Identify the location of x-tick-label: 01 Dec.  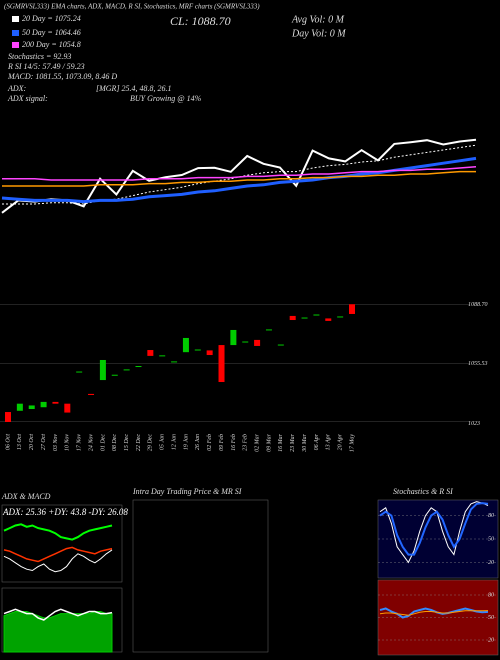
(103, 442).